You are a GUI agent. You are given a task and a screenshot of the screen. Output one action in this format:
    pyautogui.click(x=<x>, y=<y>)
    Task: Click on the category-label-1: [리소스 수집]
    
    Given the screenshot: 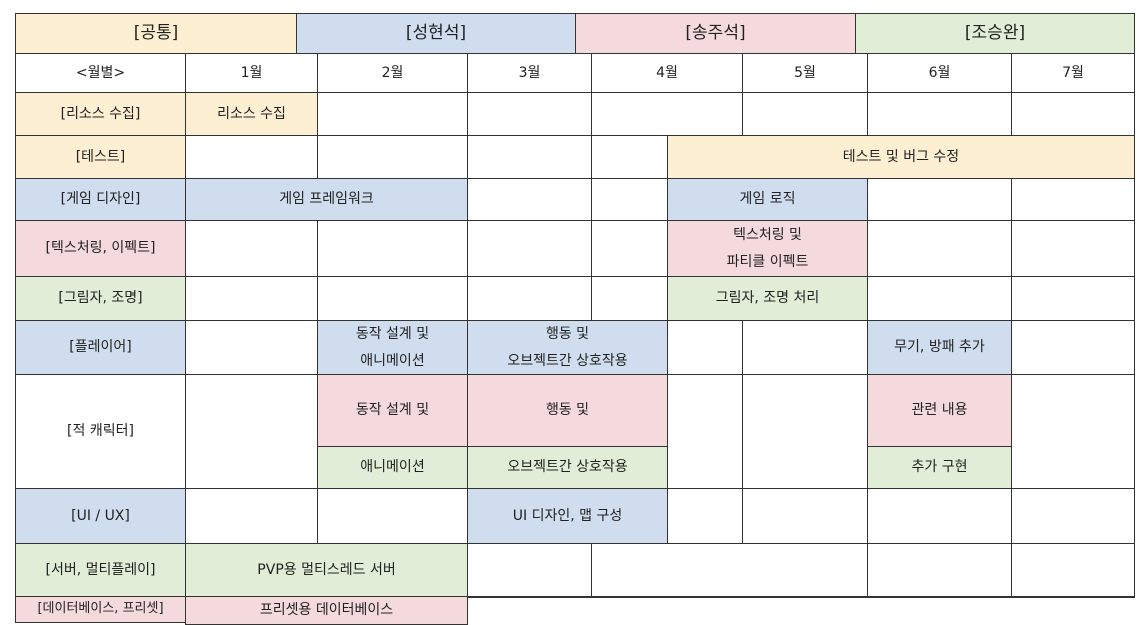 What is the action you would take?
    pyautogui.click(x=100, y=114)
    